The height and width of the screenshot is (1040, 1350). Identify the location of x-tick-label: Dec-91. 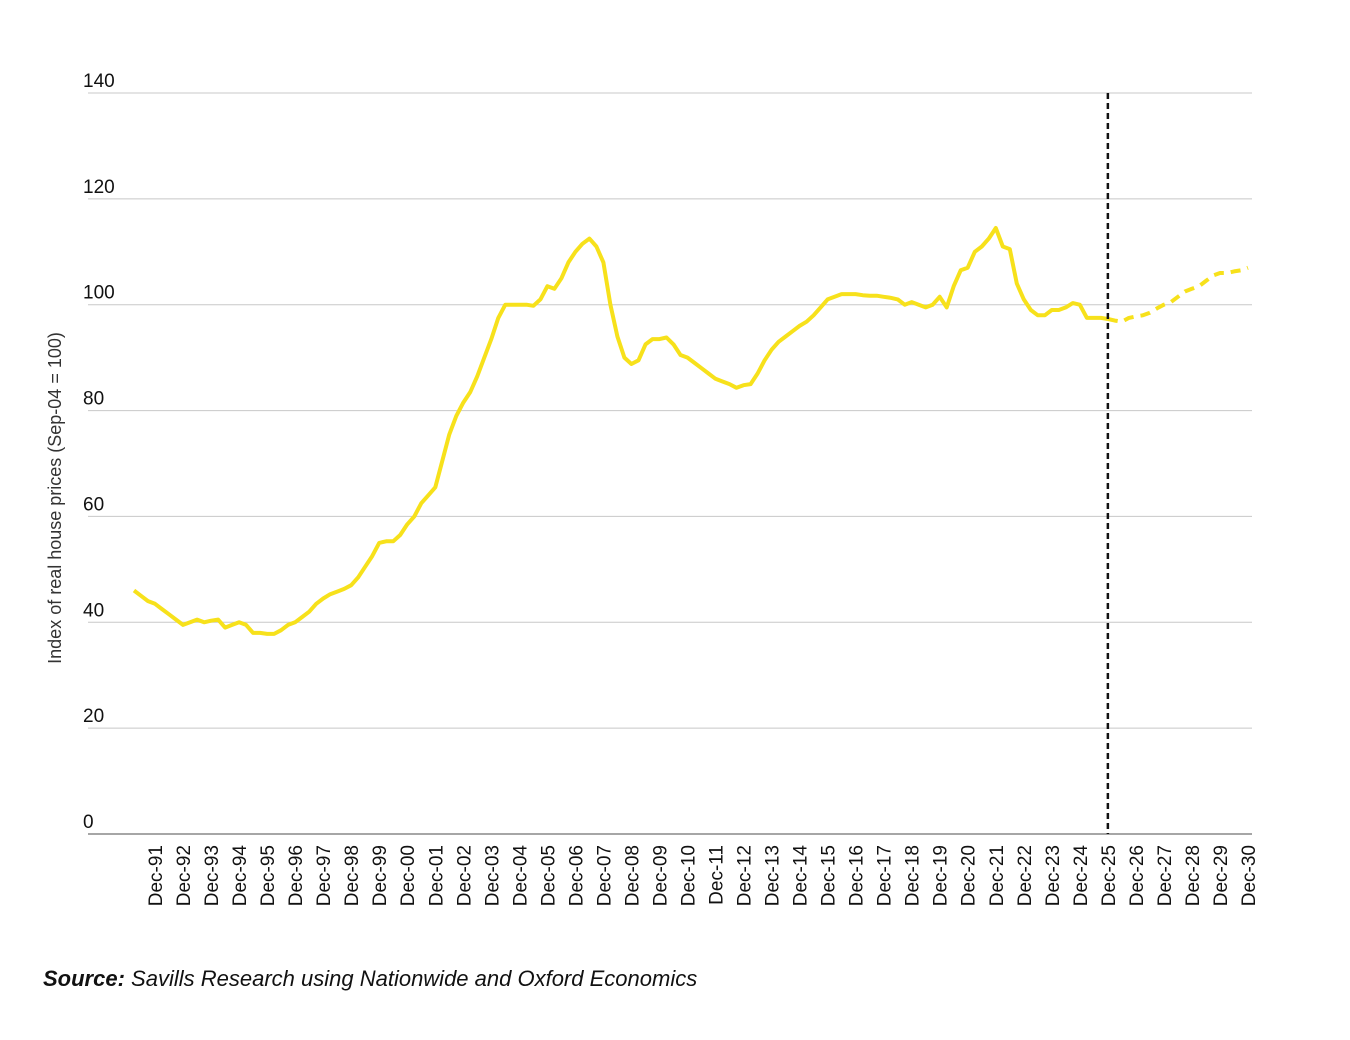
(156, 875).